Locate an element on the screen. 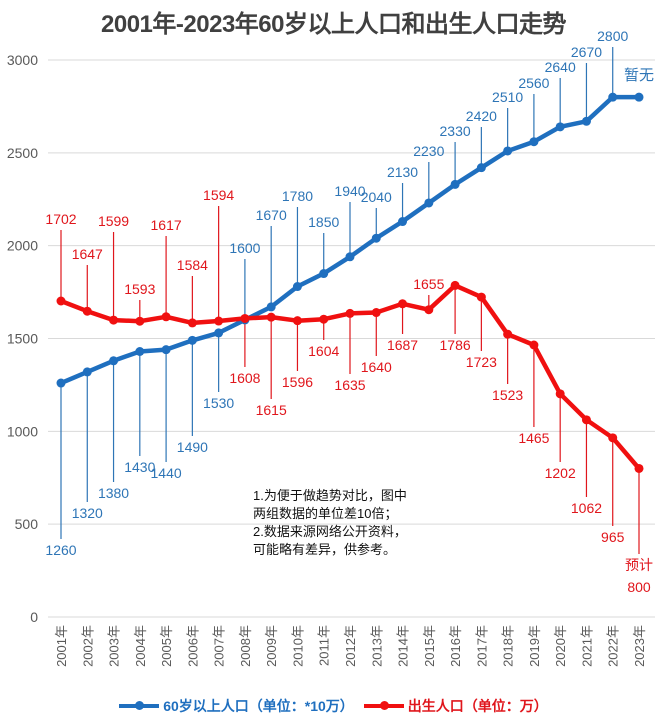 This screenshot has width=667, height=728. x-tick-label: 2013年 is located at coordinates (376, 646).